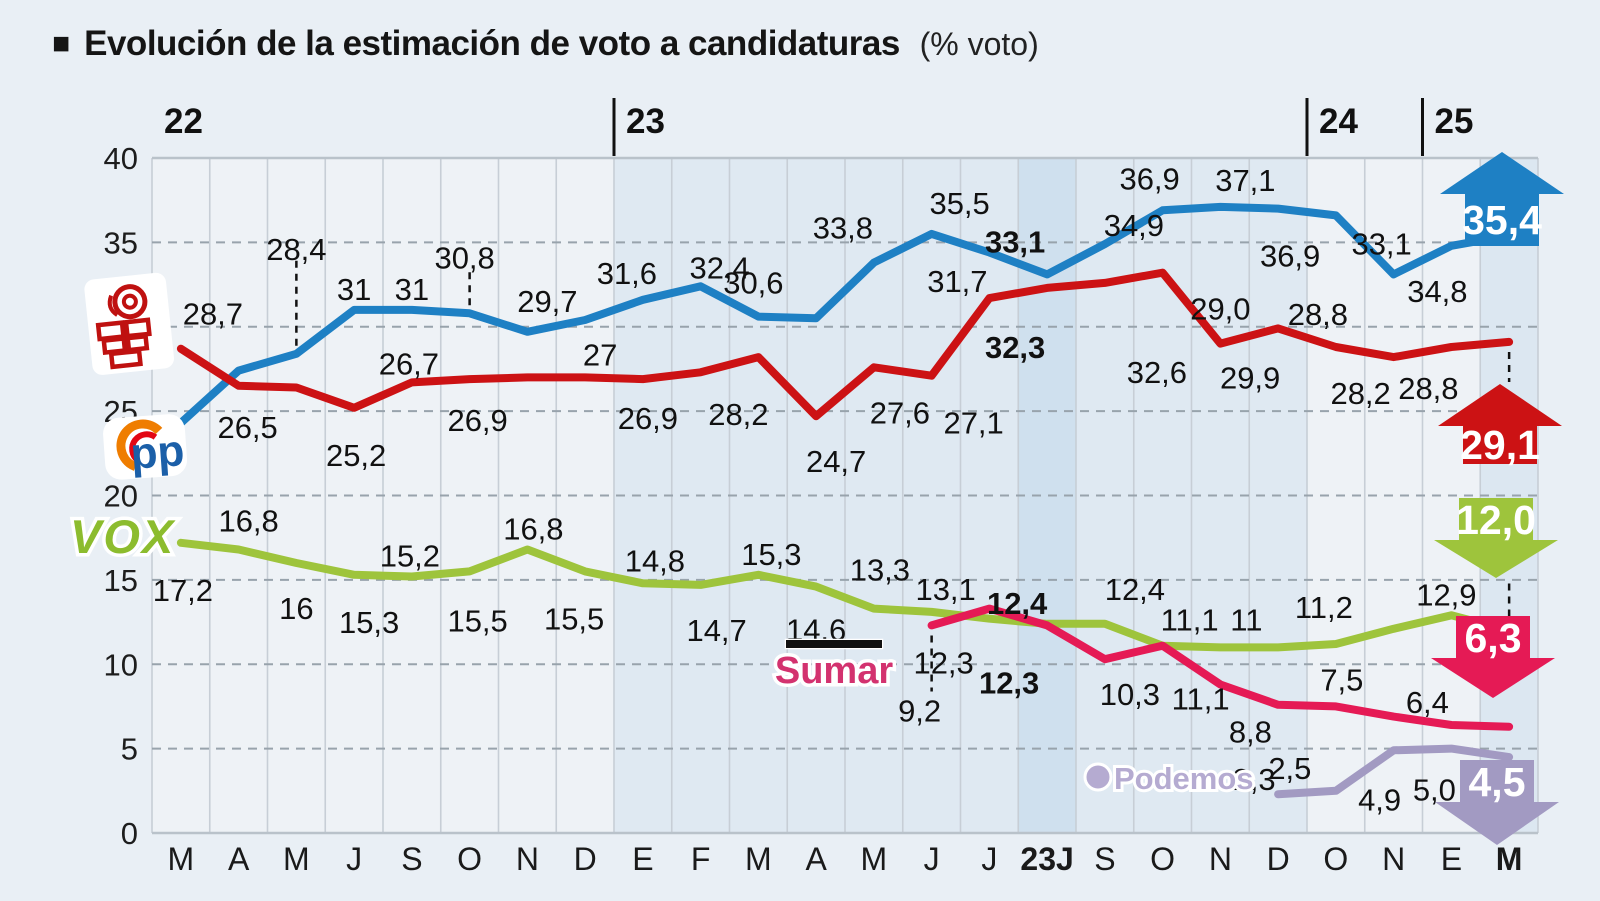  What do you see at coordinates (1201, 699) in the screenshot?
I see `sumar-value-label: 11,1` at bounding box center [1201, 699].